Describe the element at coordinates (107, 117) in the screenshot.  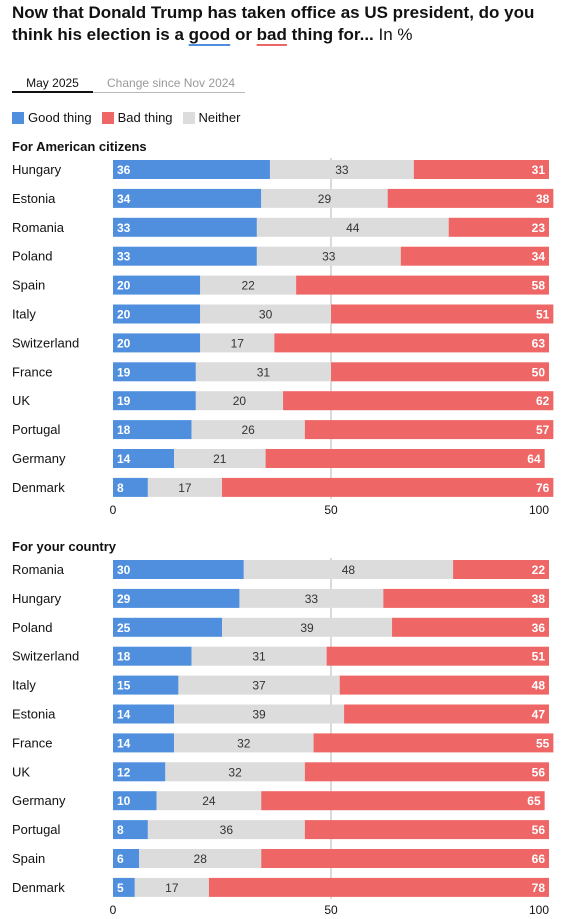
I see `legend-swatch-bad` at that location.